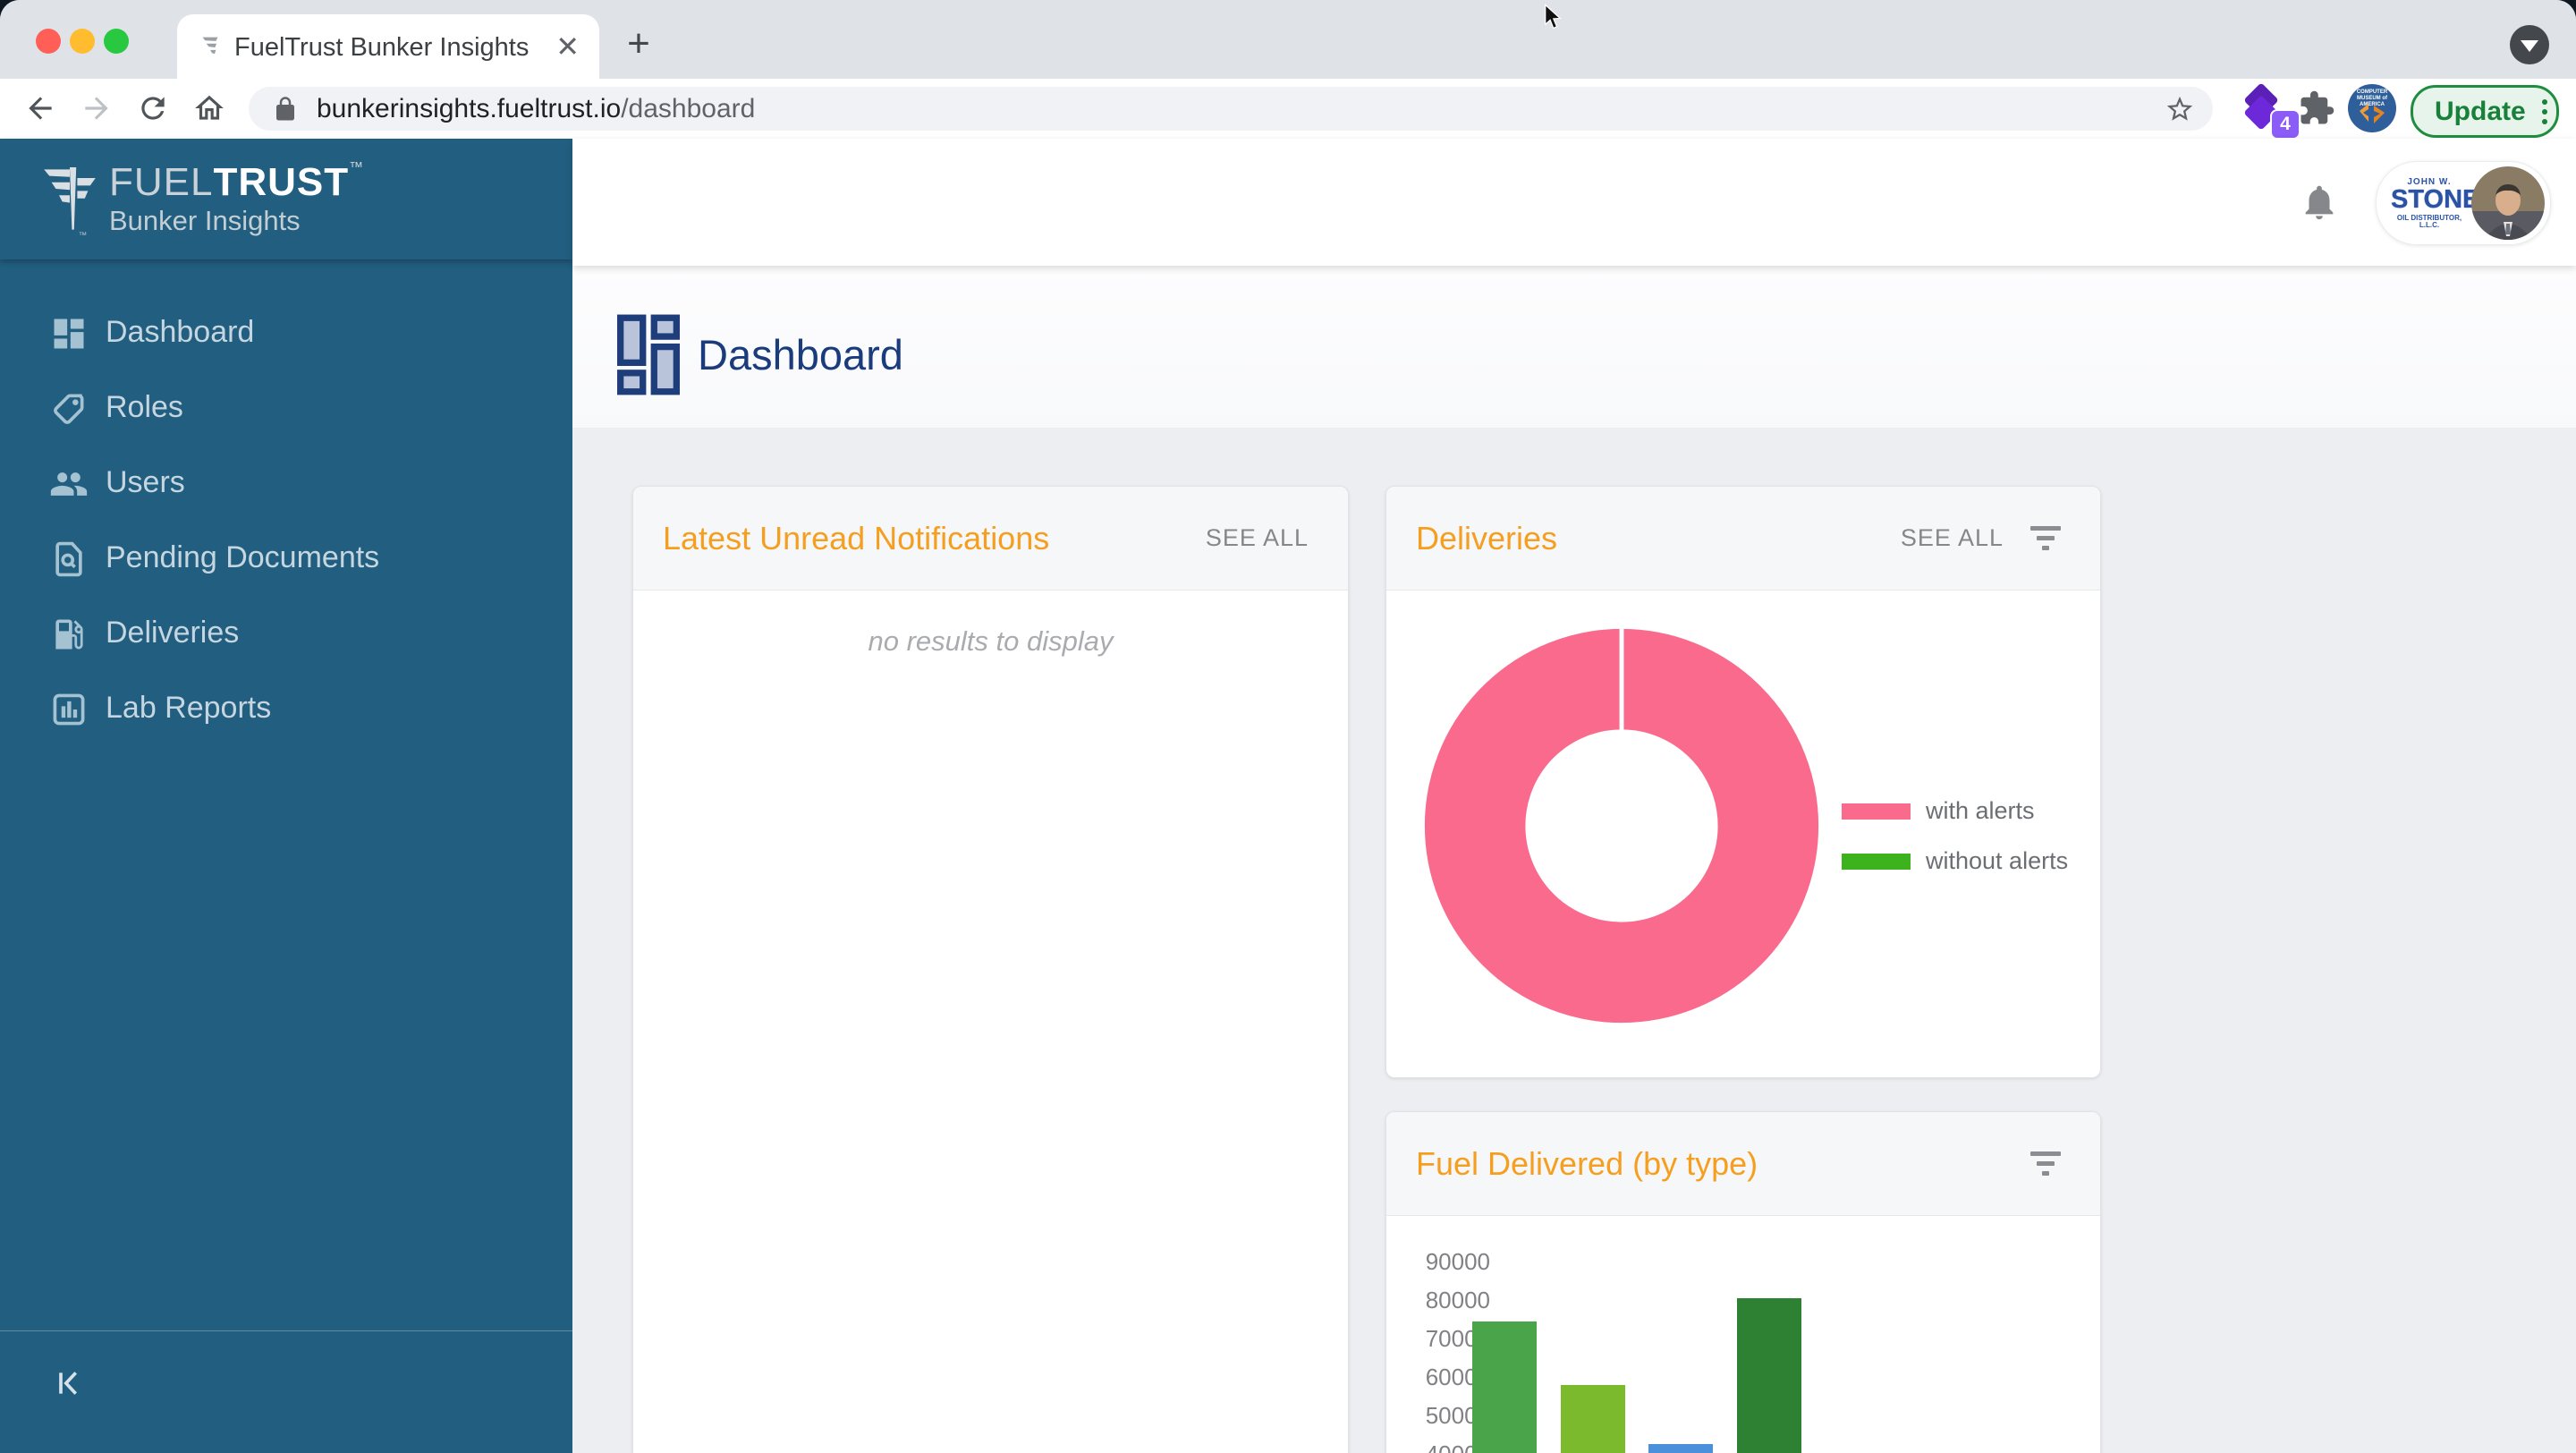 The height and width of the screenshot is (1453, 2576). I want to click on users-icon, so click(69, 484).